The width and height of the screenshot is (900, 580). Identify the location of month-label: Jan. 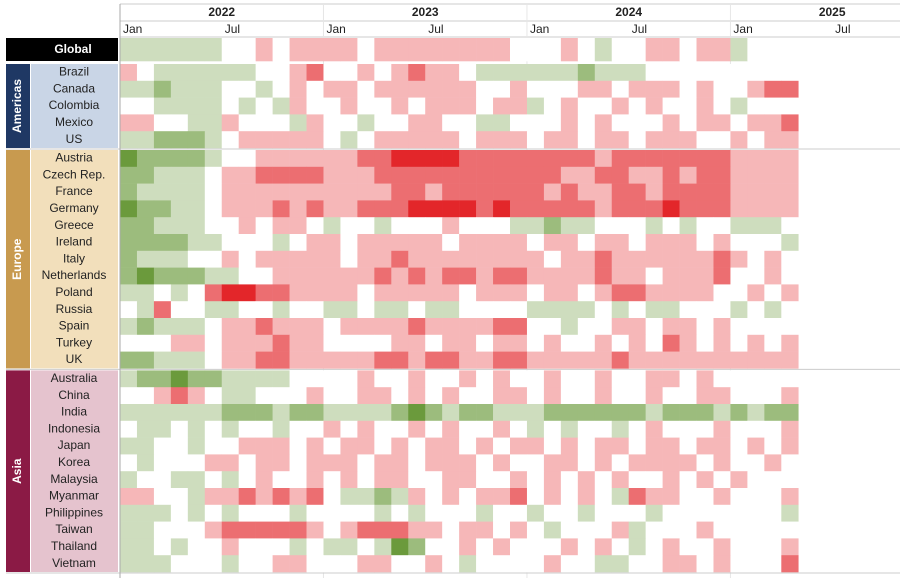
(539, 29).